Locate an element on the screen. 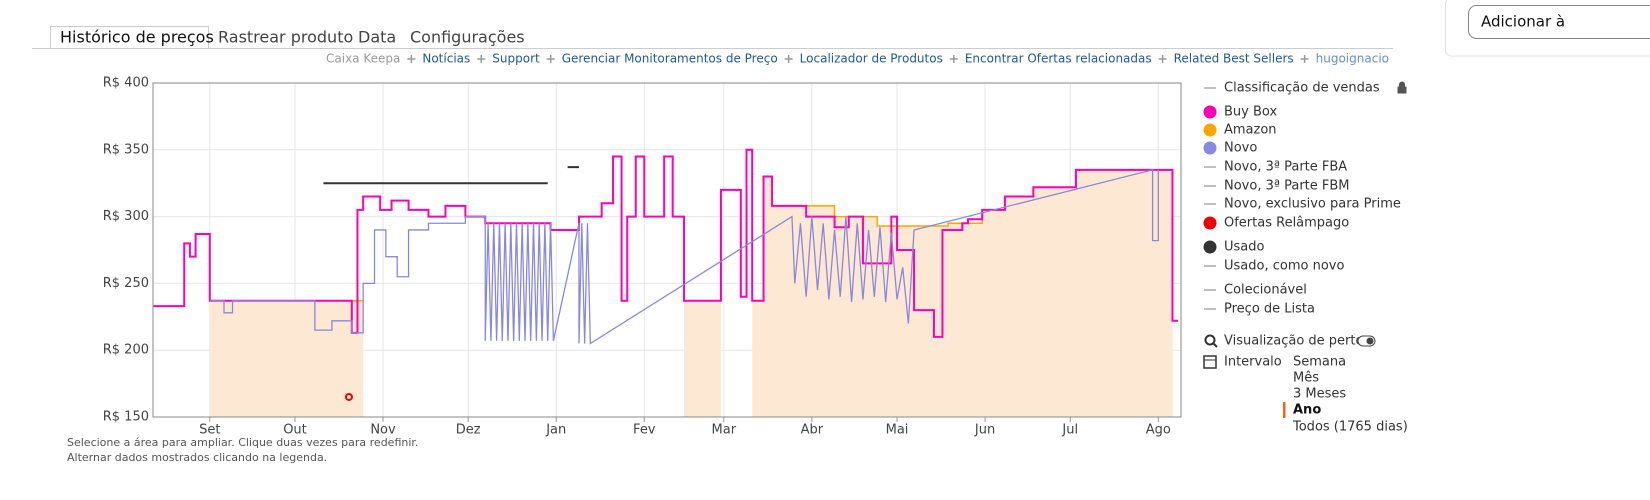 The width and height of the screenshot is (1650, 500). link: Gerenciar Monitoramentos de Preço is located at coordinates (670, 59).